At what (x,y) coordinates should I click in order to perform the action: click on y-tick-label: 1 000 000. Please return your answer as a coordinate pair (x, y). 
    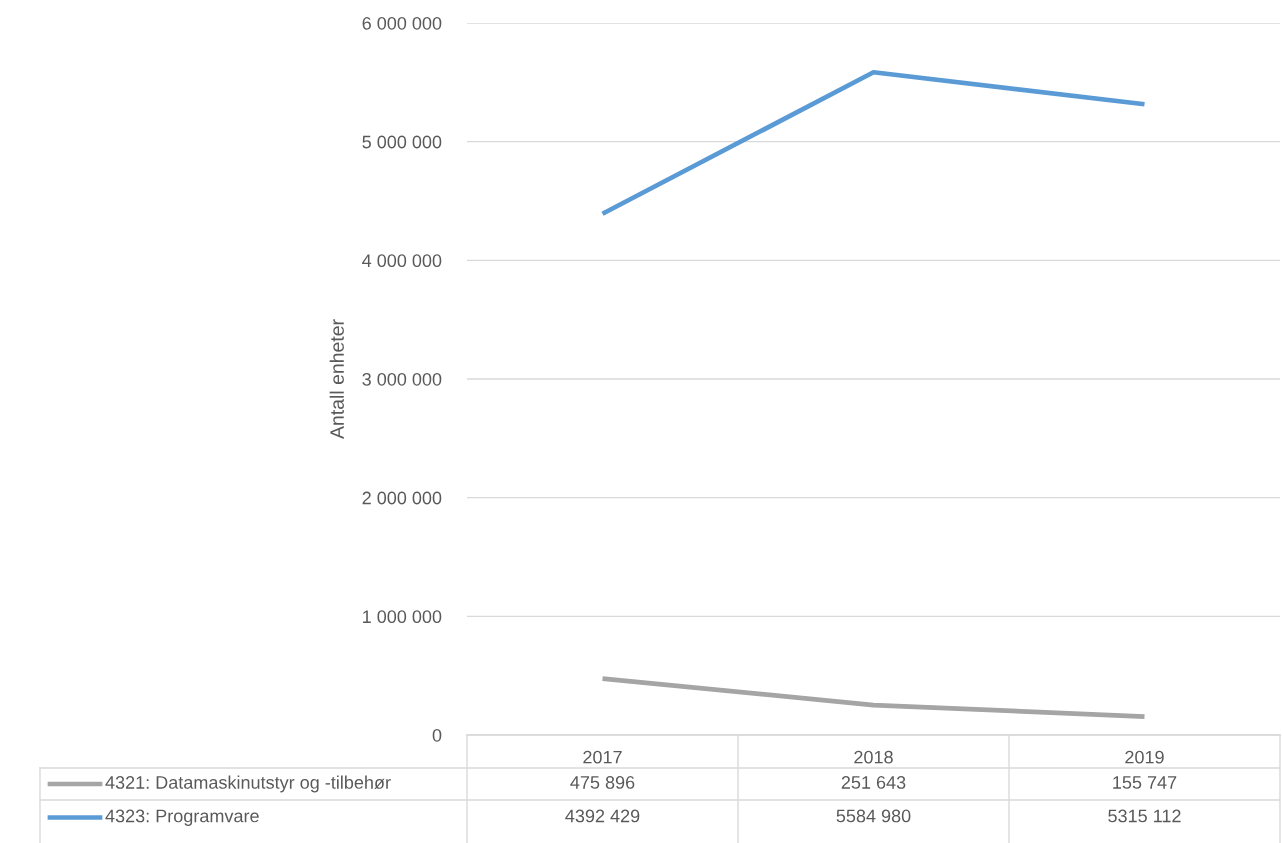
    Looking at the image, I should click on (402, 617).